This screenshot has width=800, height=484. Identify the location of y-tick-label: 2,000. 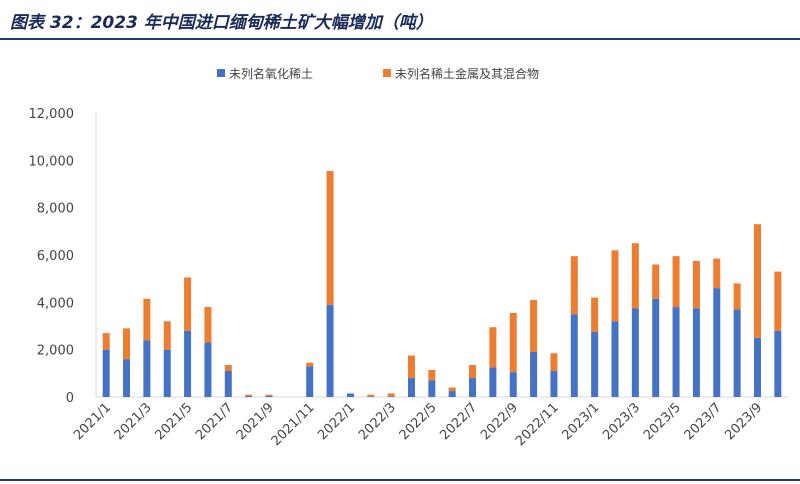
(55, 351).